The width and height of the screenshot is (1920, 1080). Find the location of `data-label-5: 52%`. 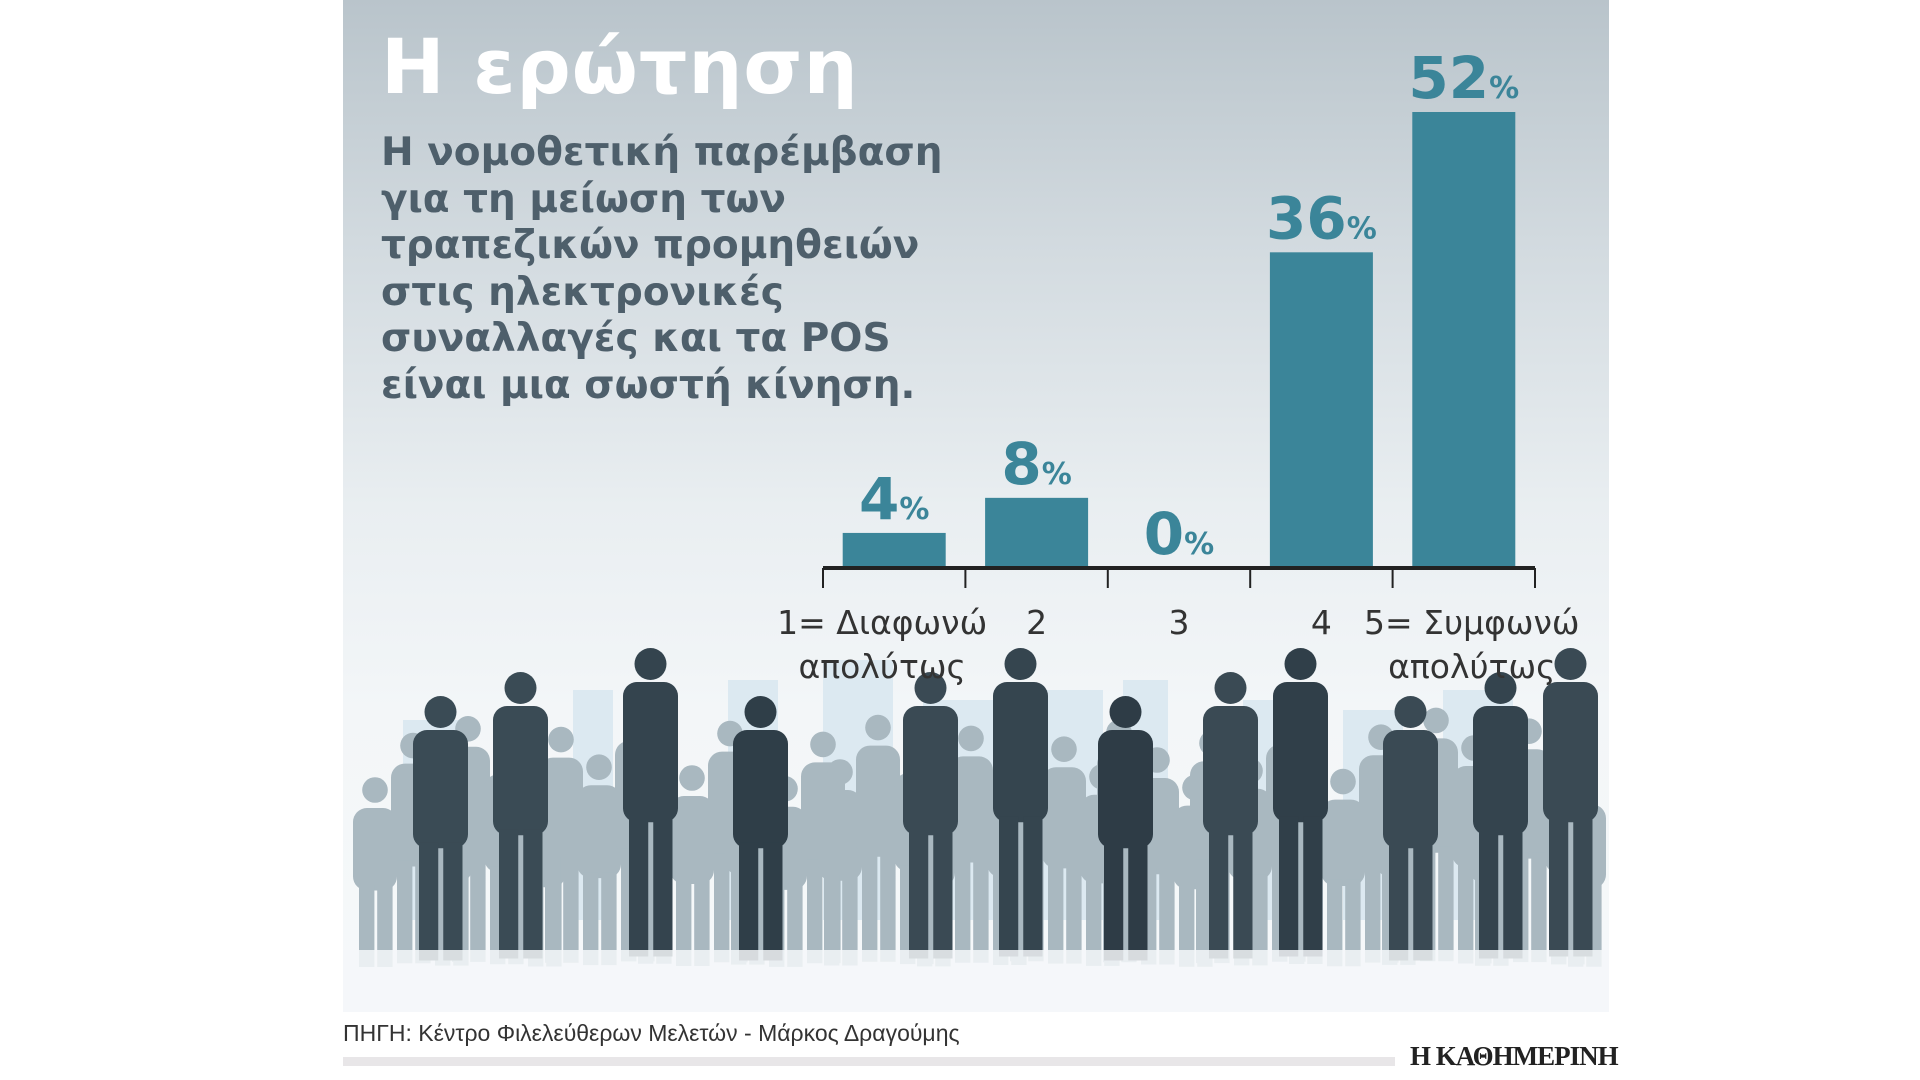

data-label-5: 52% is located at coordinates (1463, 78).